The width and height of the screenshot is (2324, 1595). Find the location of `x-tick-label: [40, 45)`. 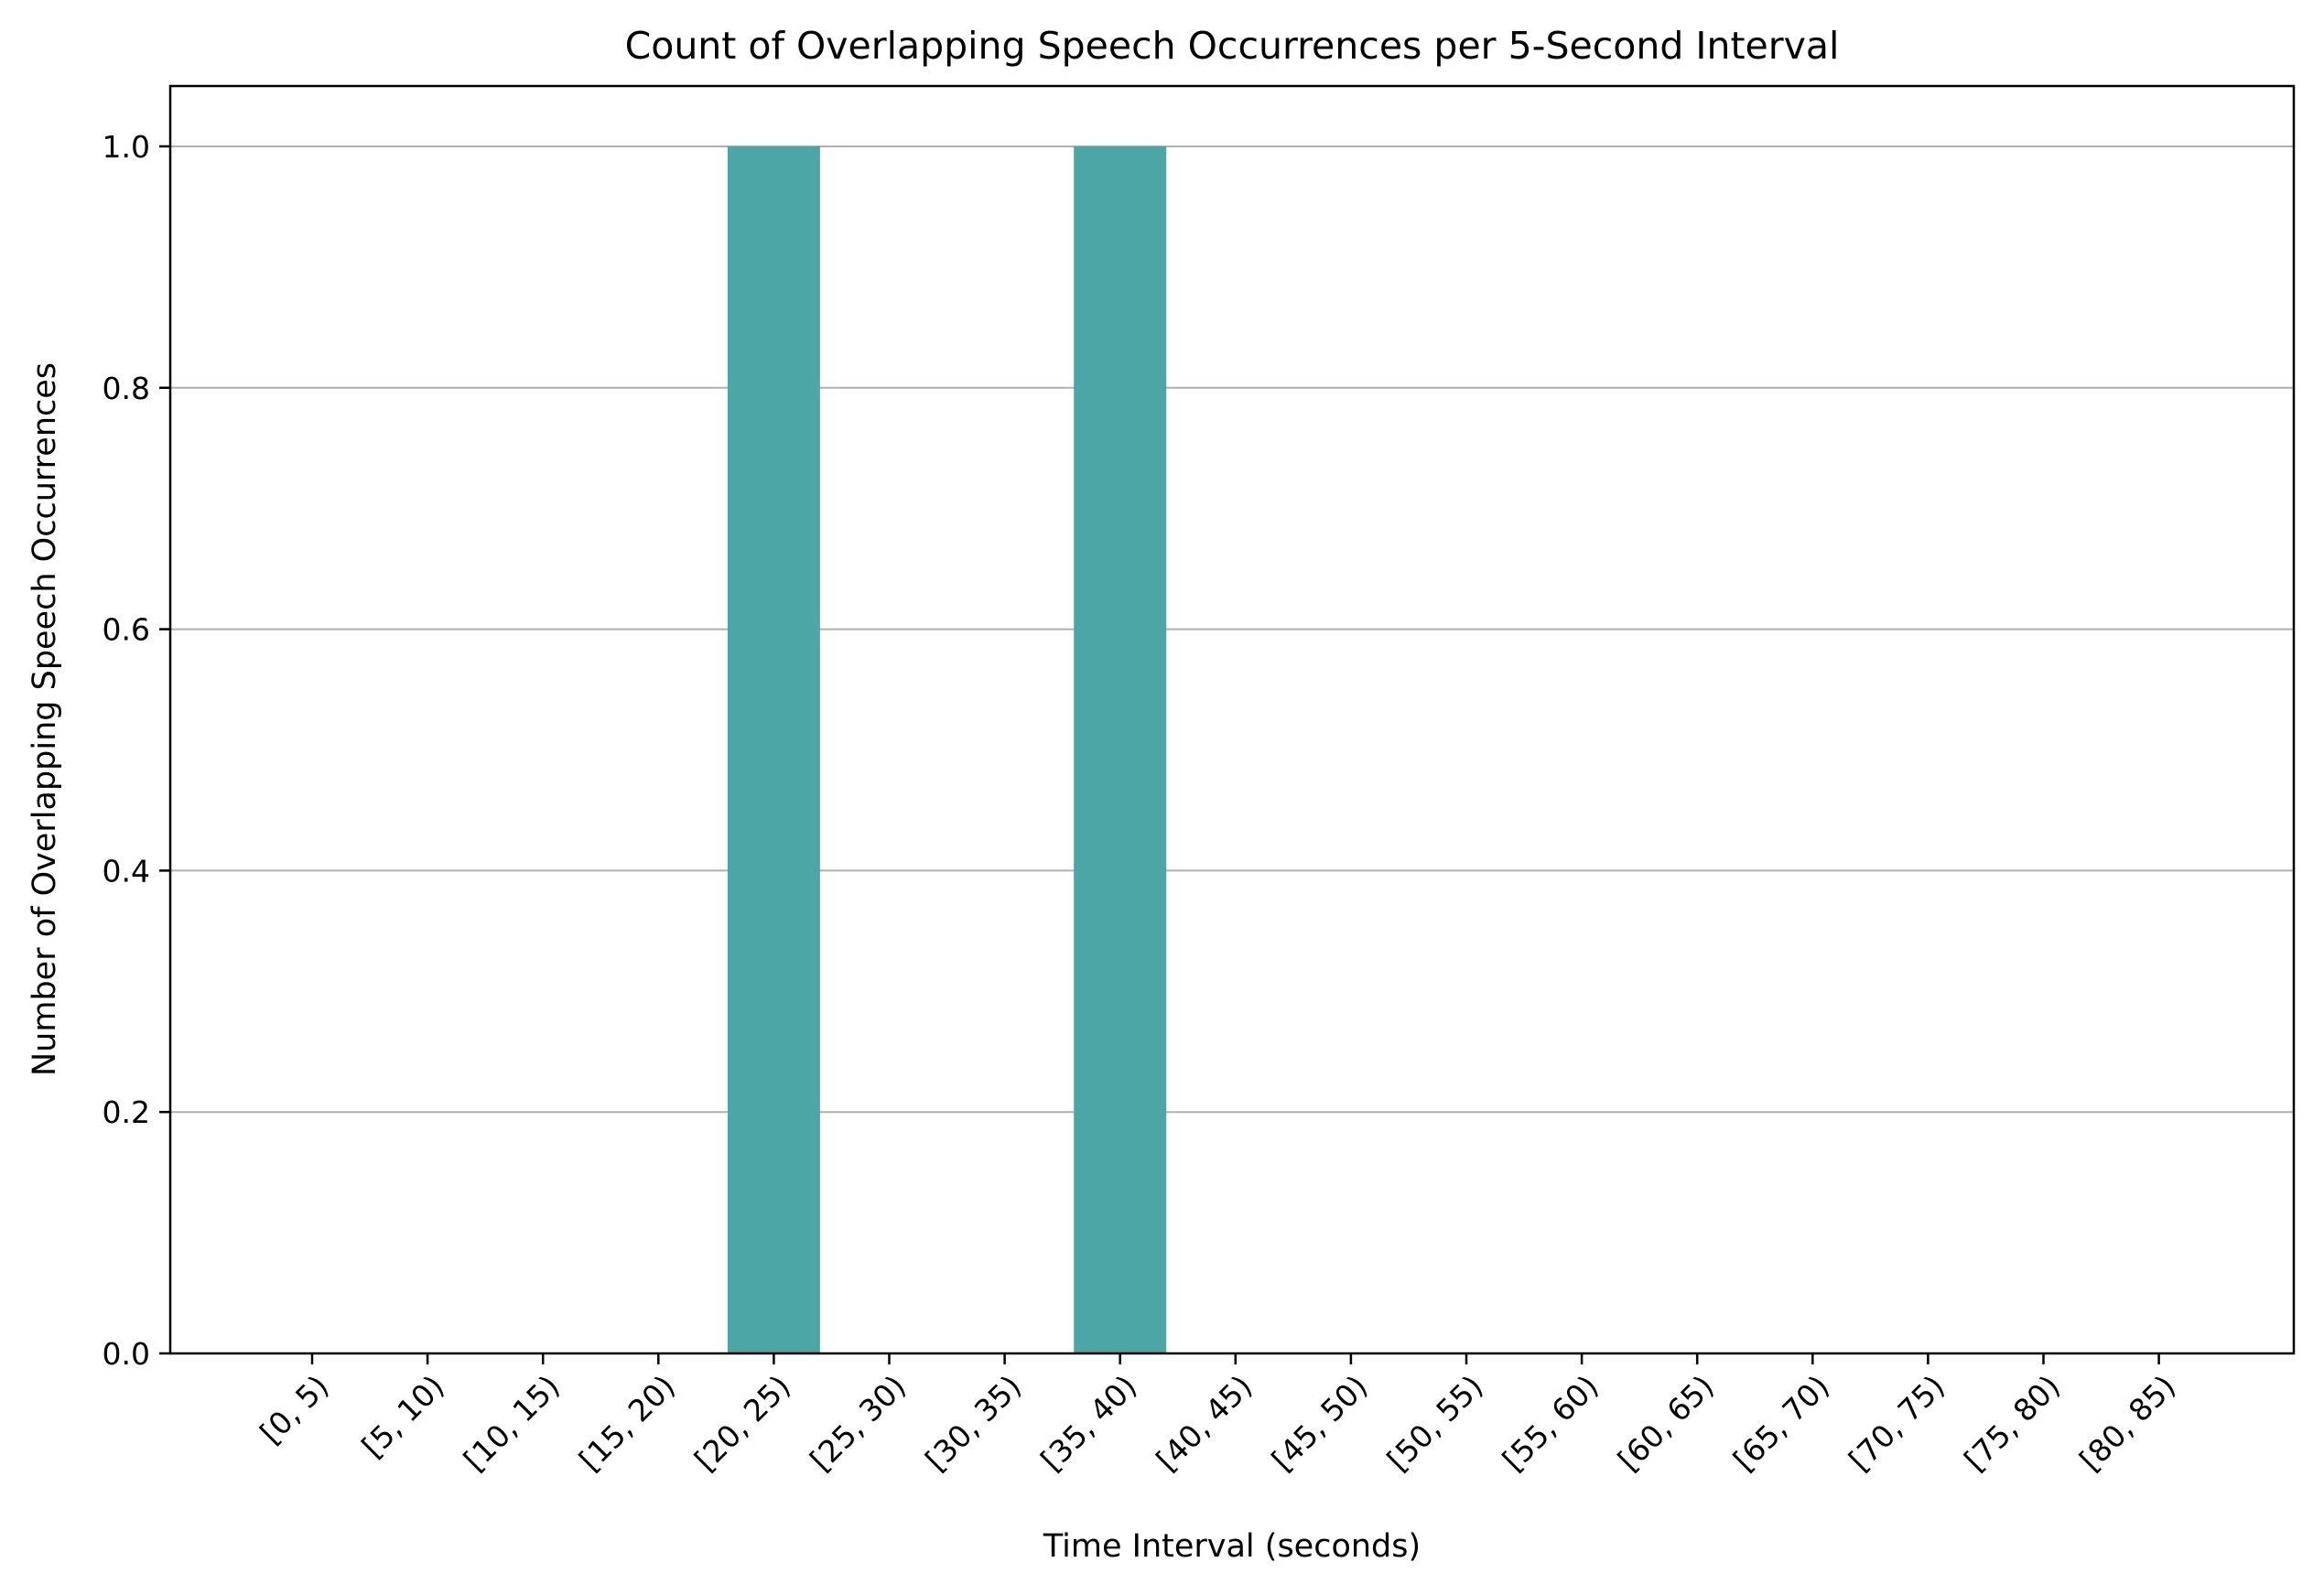

x-tick-label: [40, 45) is located at coordinates (1204, 1423).